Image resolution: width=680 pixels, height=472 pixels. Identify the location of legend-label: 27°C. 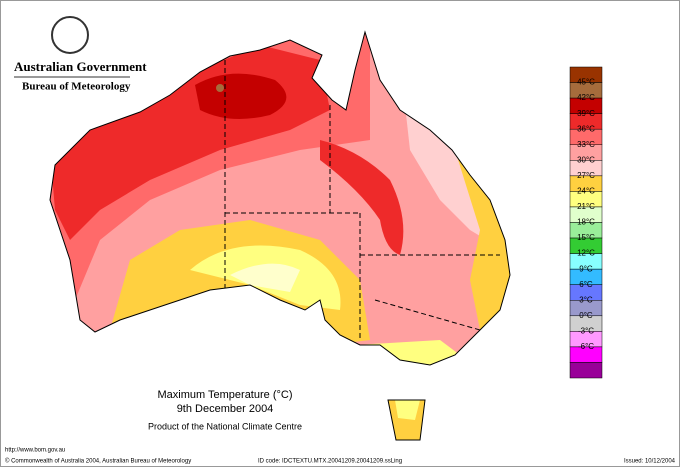
(586, 175).